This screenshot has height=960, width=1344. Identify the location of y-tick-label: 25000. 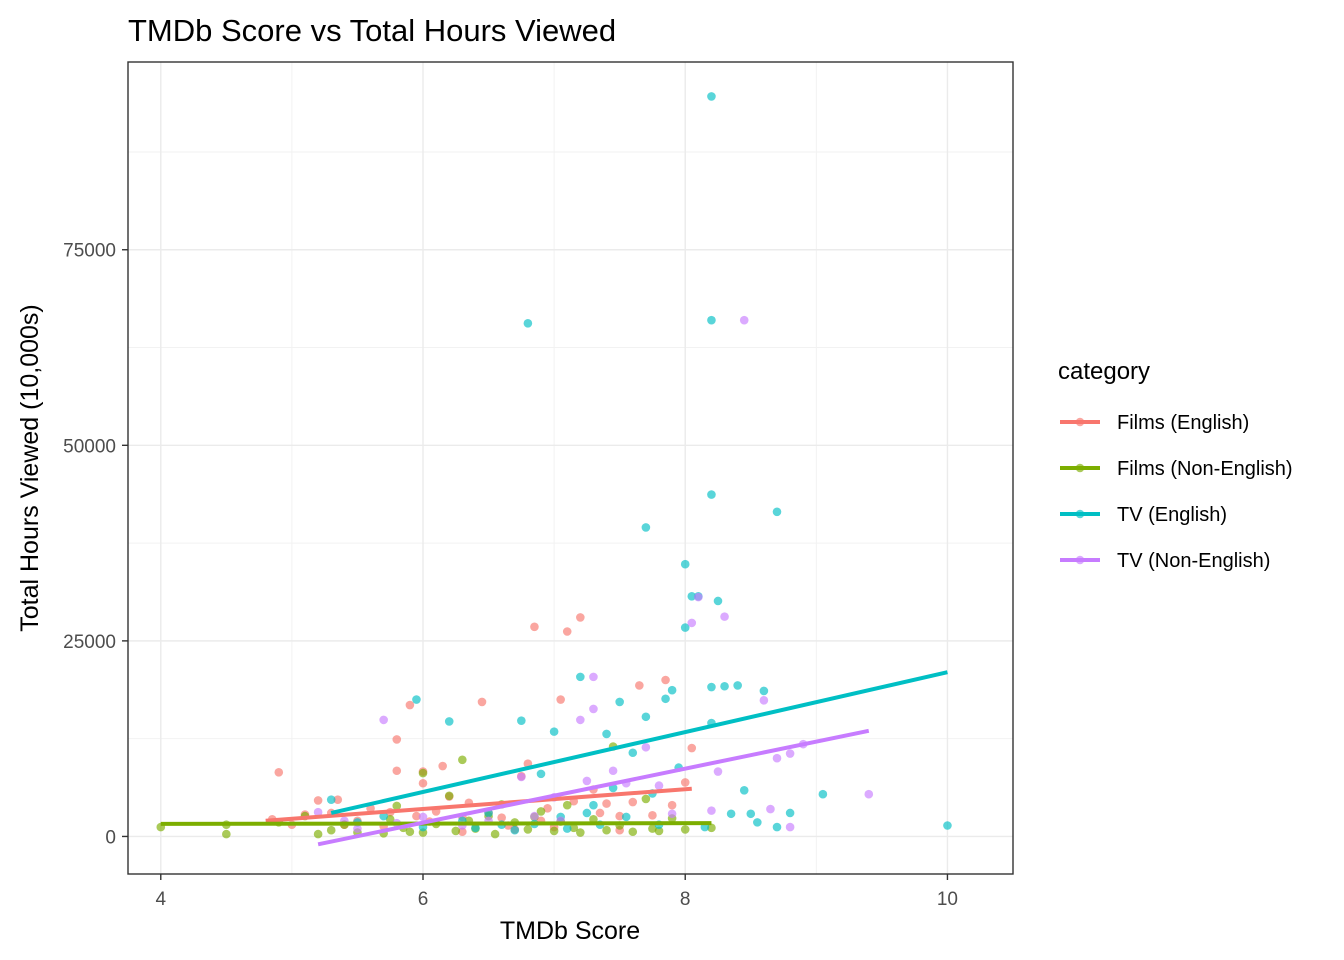
(89, 642).